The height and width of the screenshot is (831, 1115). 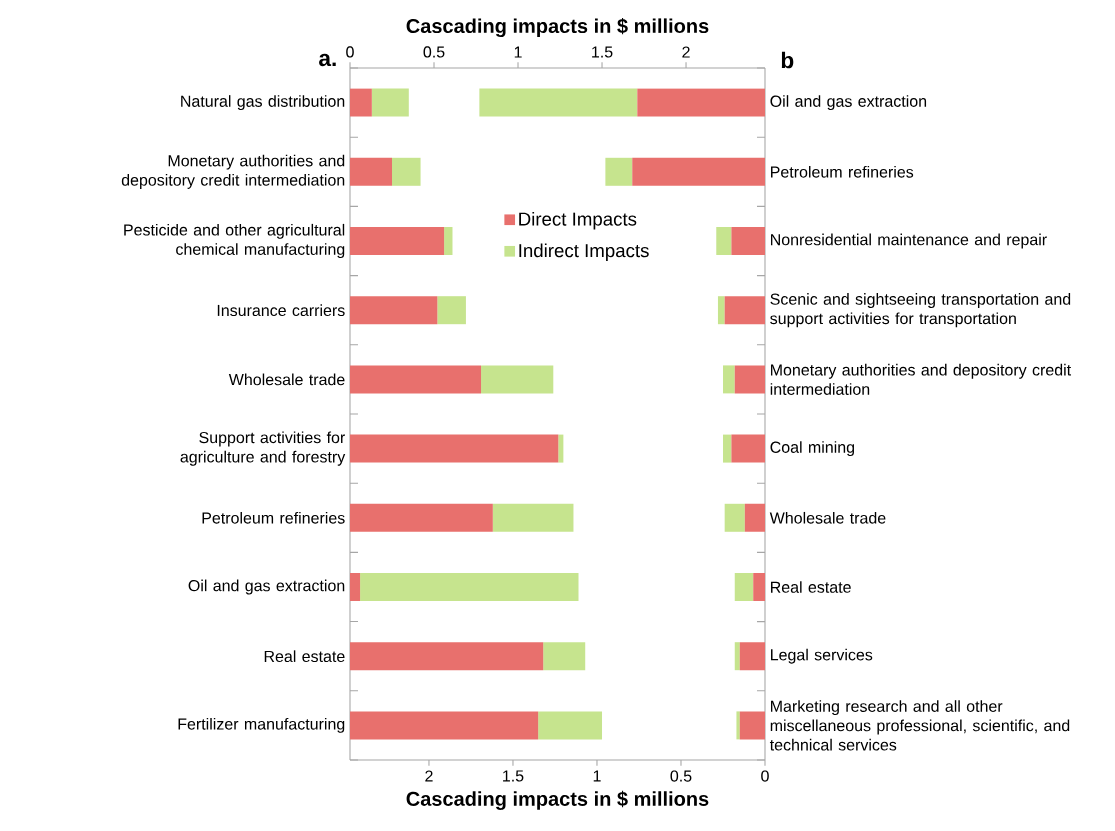 I want to click on y-tick-label: Coal mining, so click(x=812, y=449).